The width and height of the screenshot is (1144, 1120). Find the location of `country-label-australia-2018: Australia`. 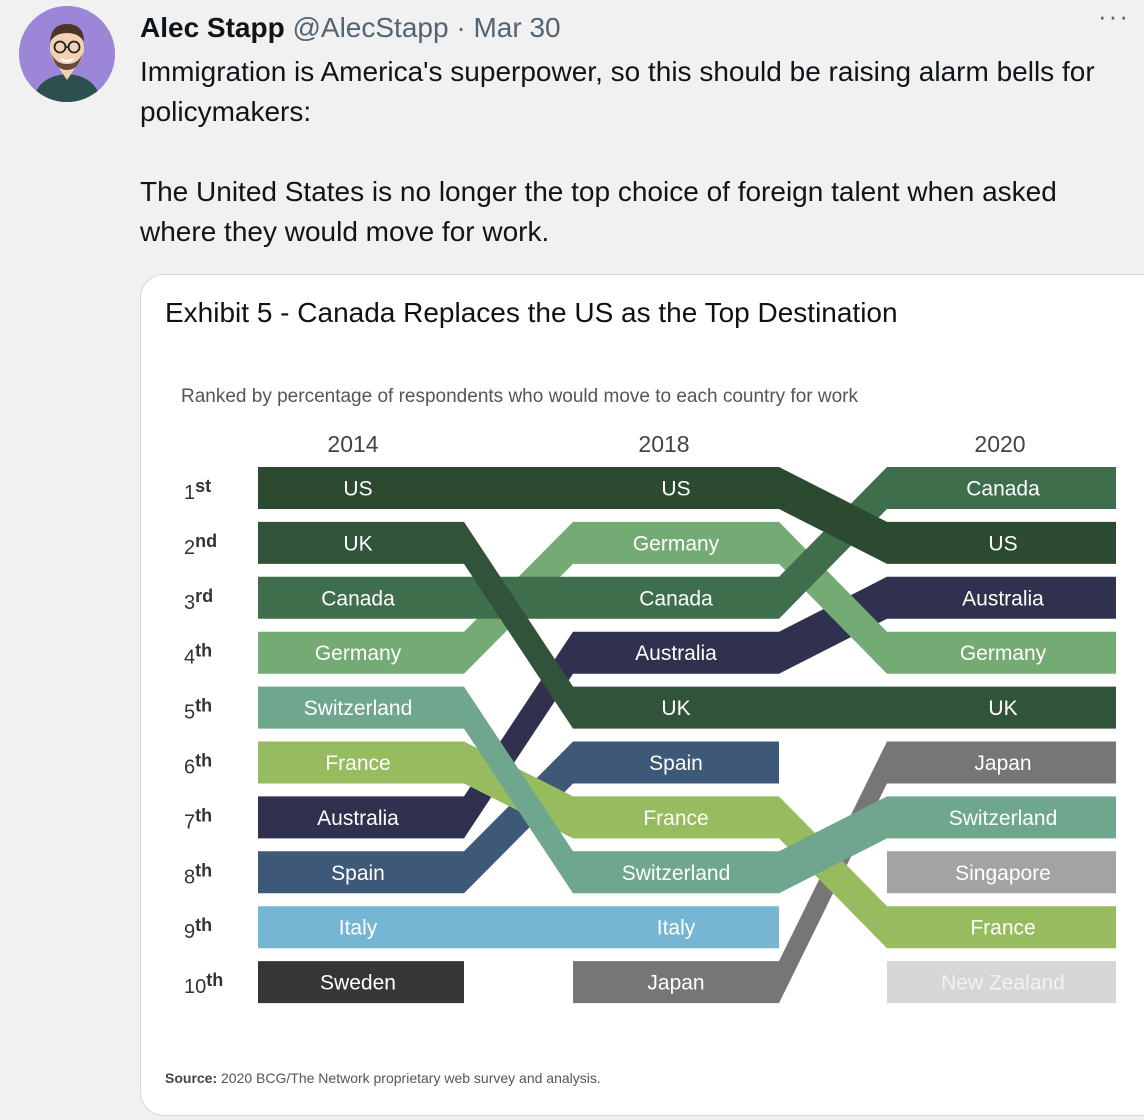

country-label-australia-2018: Australia is located at coordinates (676, 653).